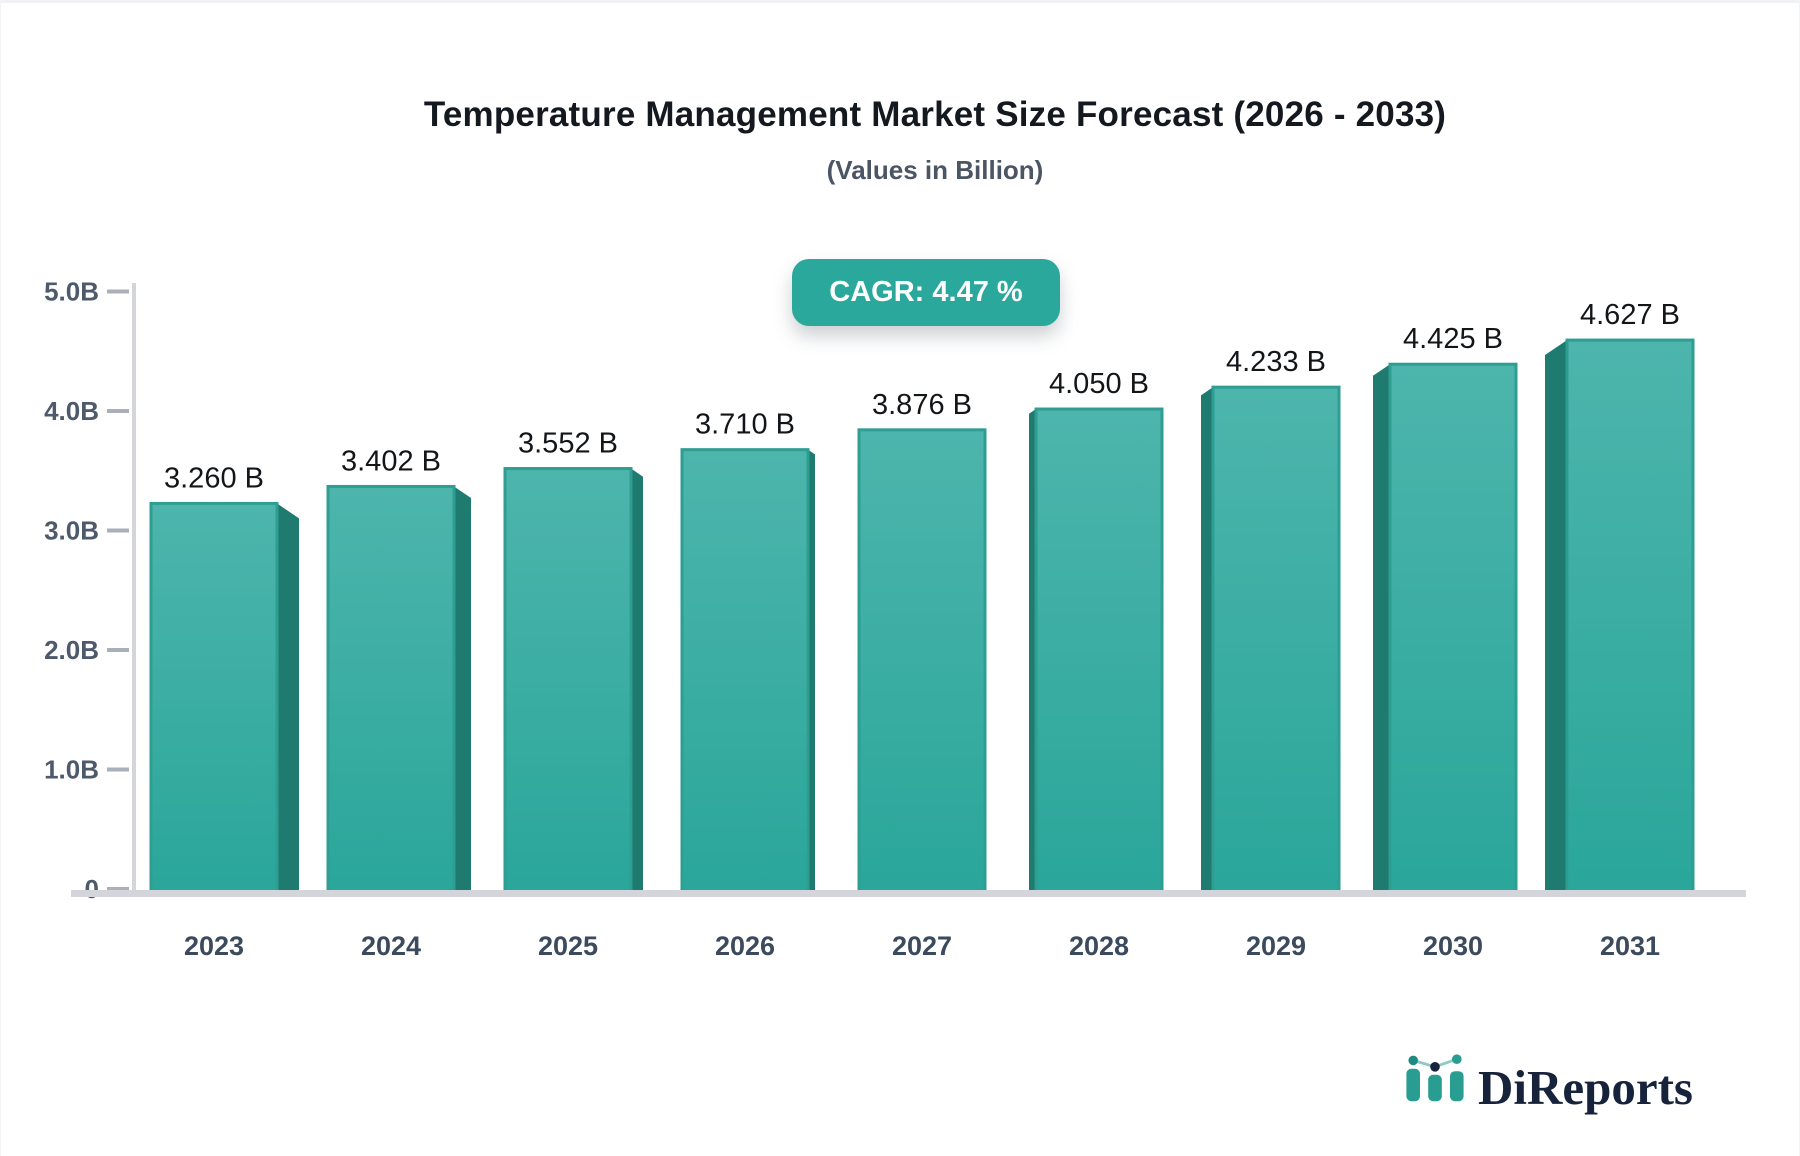 This screenshot has height=1156, width=1800. What do you see at coordinates (908, 893) in the screenshot?
I see `x-axis-line` at bounding box center [908, 893].